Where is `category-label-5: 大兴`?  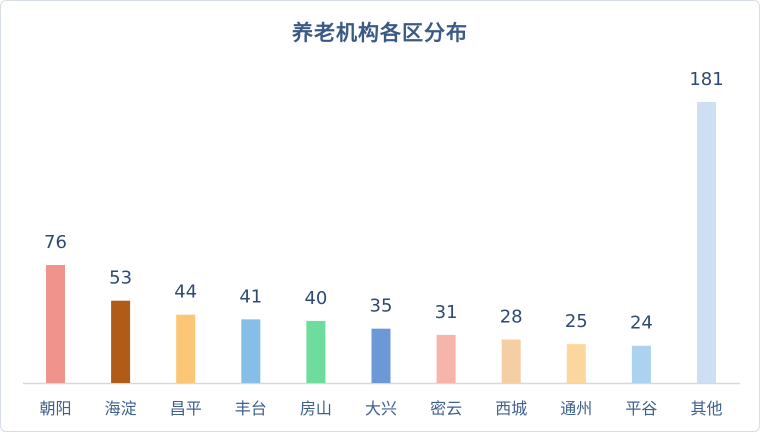 category-label-5: 大兴 is located at coordinates (381, 408).